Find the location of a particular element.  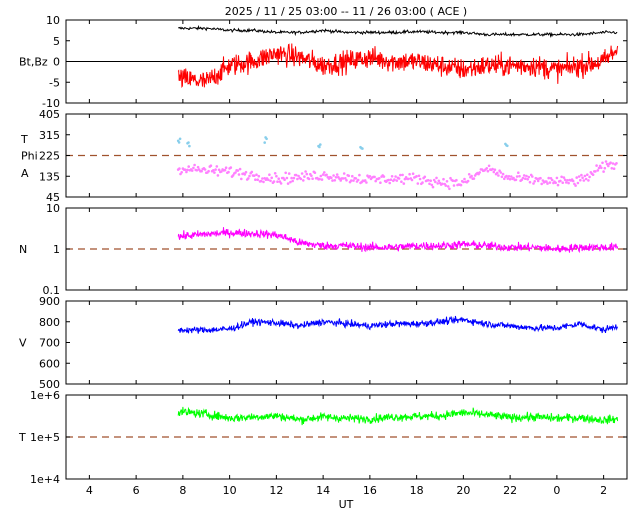

y-tick-label: 5 is located at coordinates (56, 41).